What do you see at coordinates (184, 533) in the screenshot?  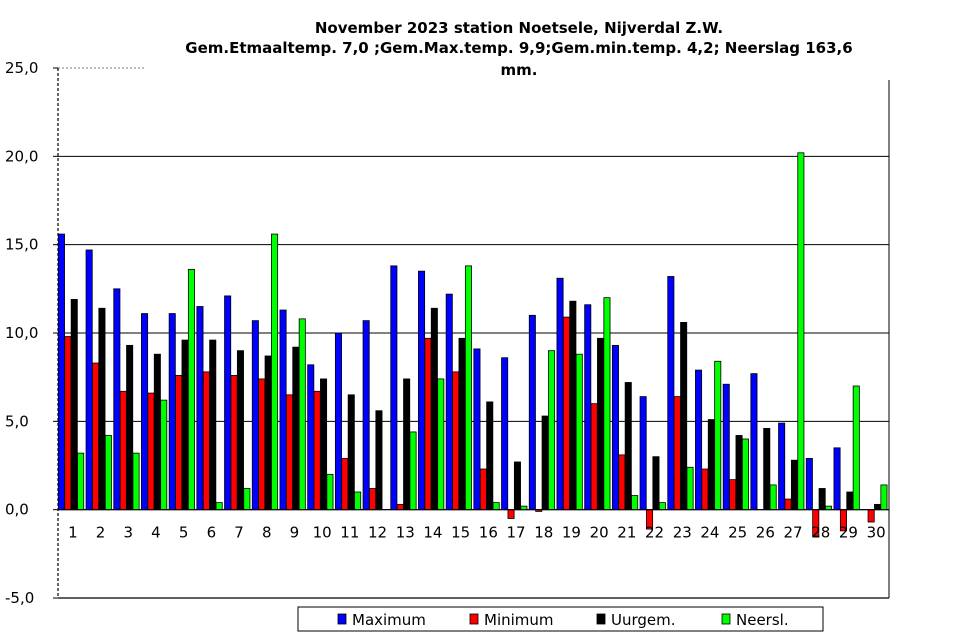 I see `x-tick-label: 5` at bounding box center [184, 533].